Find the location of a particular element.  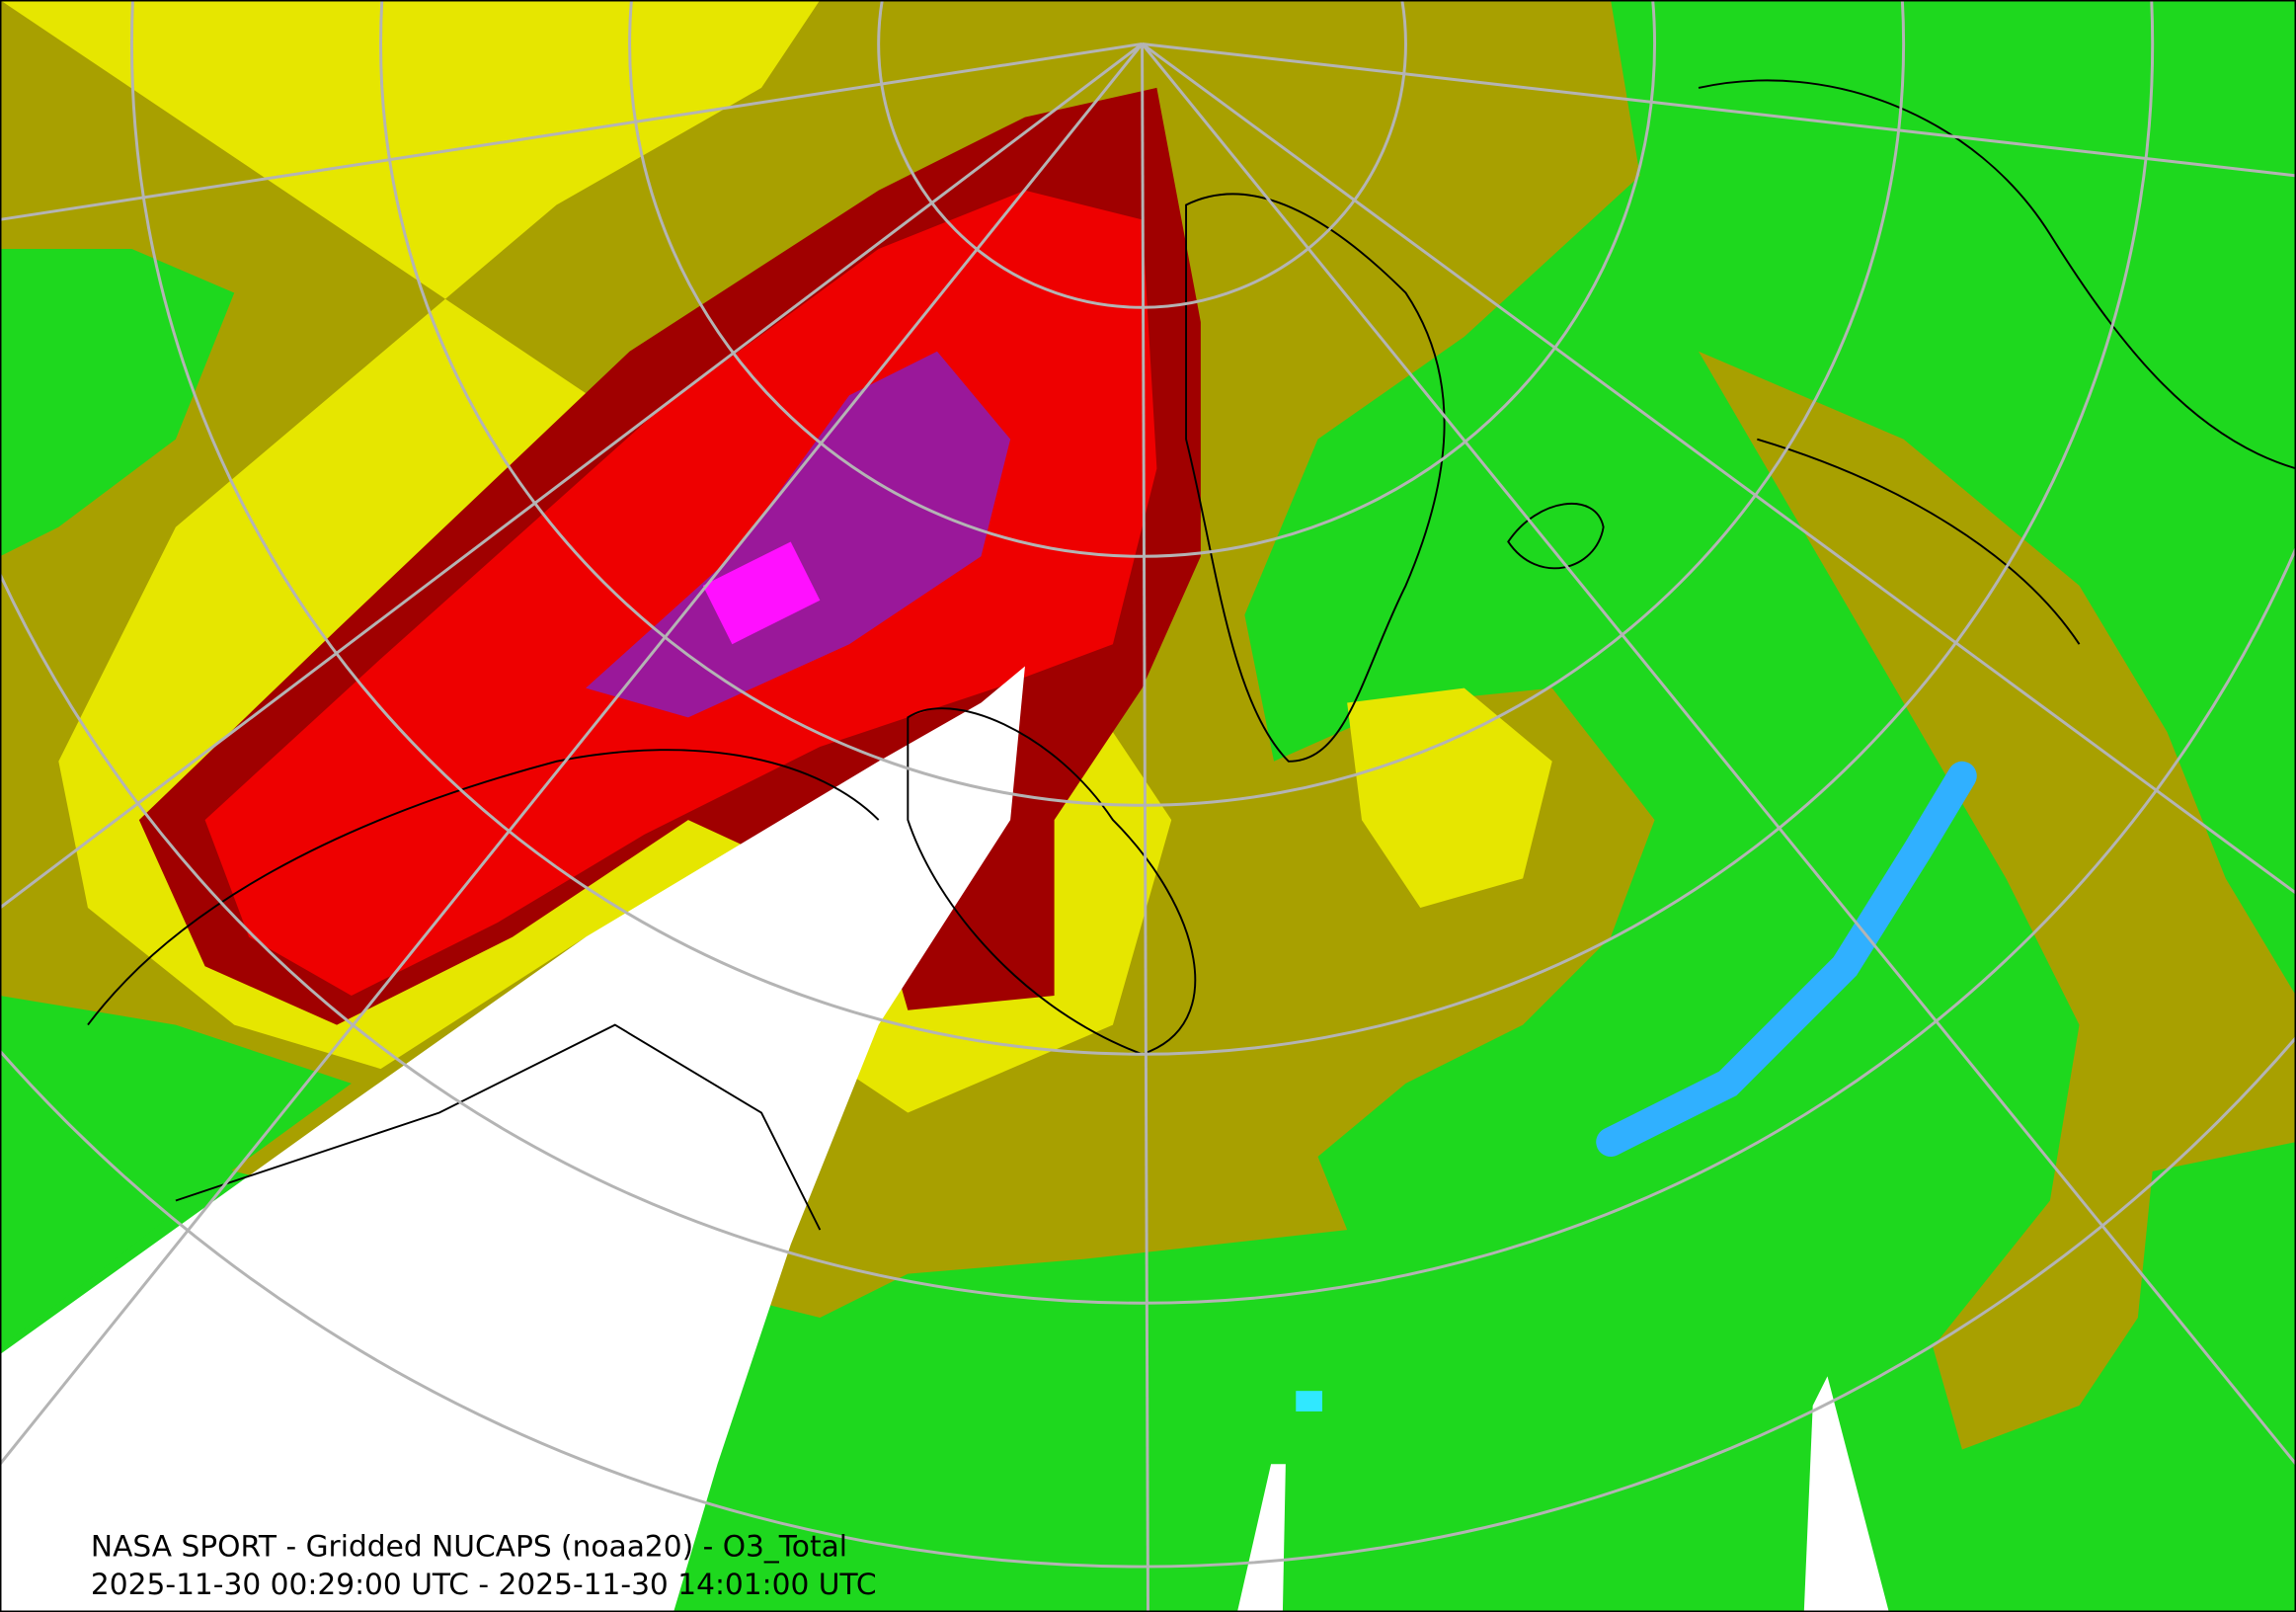

iceland is located at coordinates (1556, 537).